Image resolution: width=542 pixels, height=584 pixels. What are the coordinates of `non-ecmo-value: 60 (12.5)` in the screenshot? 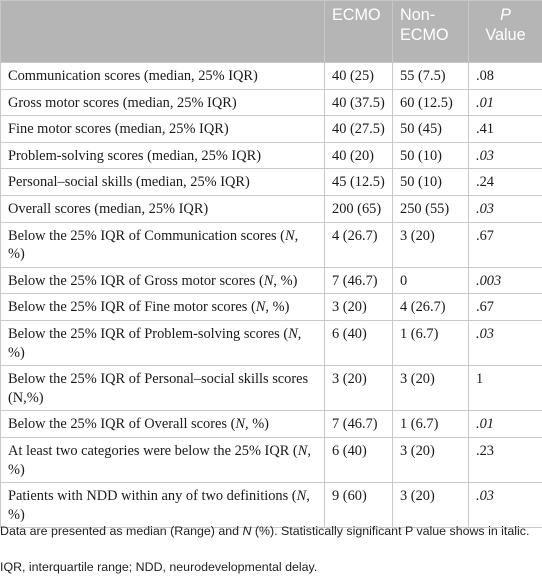 It's located at (430, 102).